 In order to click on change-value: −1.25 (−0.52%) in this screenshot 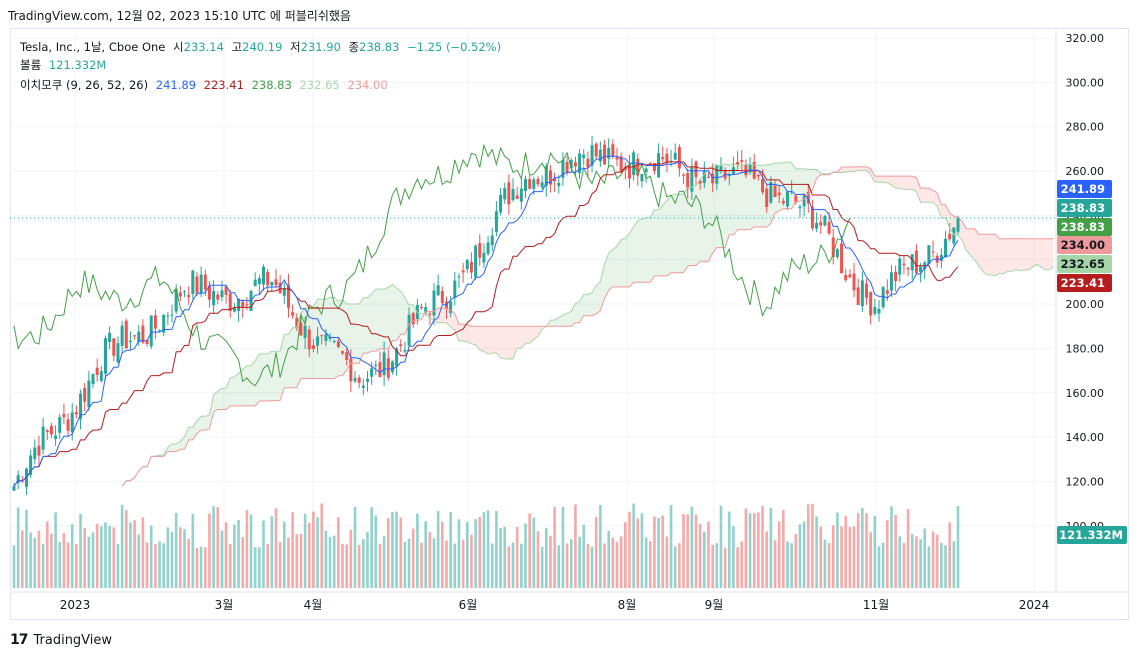, I will do `click(454, 47)`.